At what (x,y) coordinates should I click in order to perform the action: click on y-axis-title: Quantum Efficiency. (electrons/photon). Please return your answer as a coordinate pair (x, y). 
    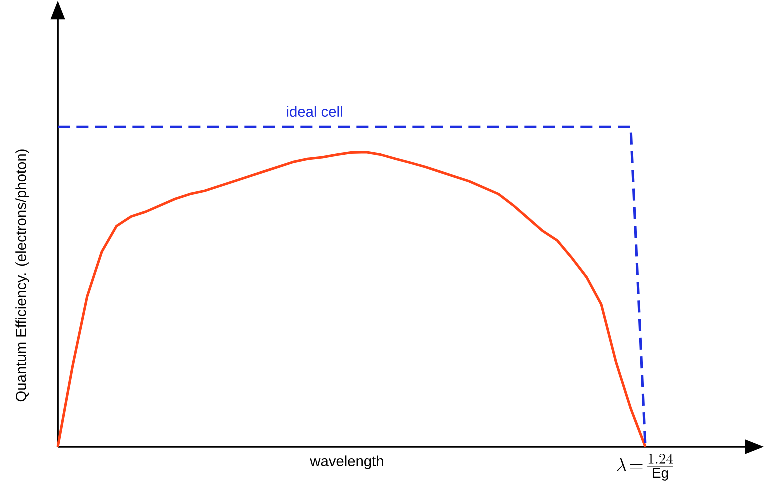
    Looking at the image, I should click on (23, 276).